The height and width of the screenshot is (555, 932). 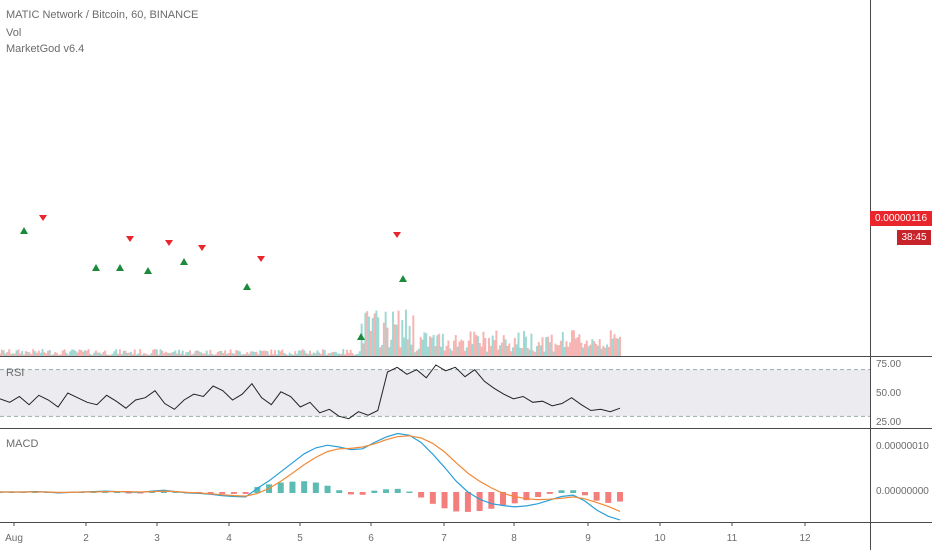 What do you see at coordinates (86, 538) in the screenshot?
I see `time-tick-label: 2` at bounding box center [86, 538].